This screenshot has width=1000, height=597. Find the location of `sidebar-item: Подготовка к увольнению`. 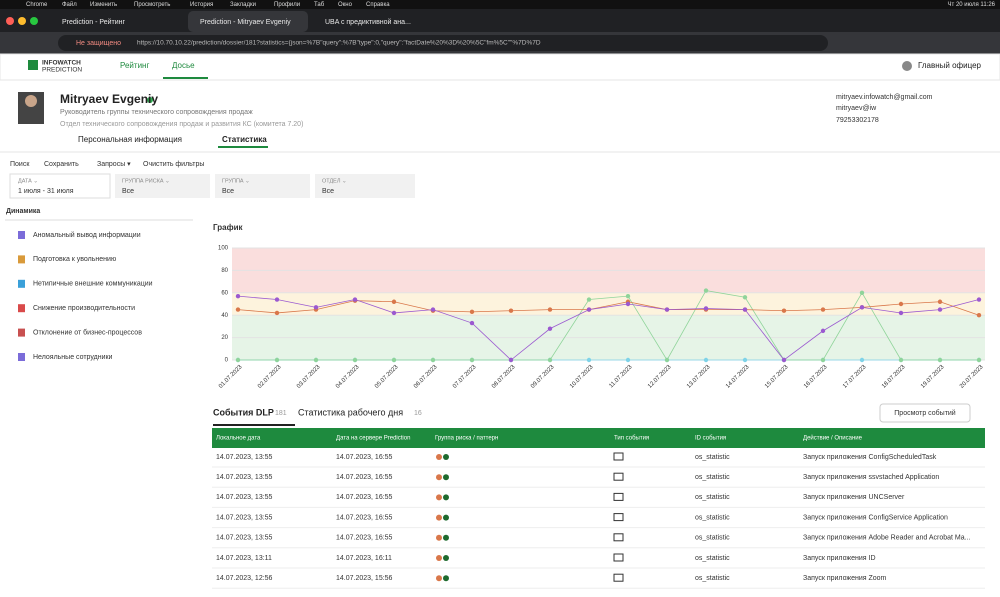

sidebar-item: Подготовка к увольнению is located at coordinates (74, 259).